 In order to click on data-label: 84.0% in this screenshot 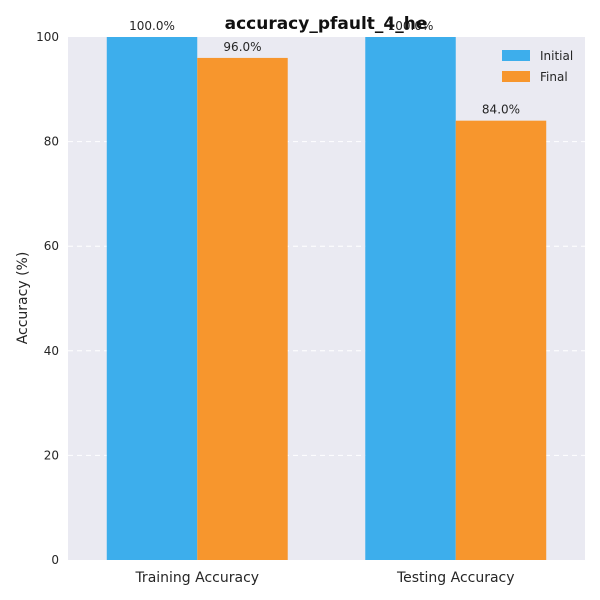, I will do `click(501, 110)`.